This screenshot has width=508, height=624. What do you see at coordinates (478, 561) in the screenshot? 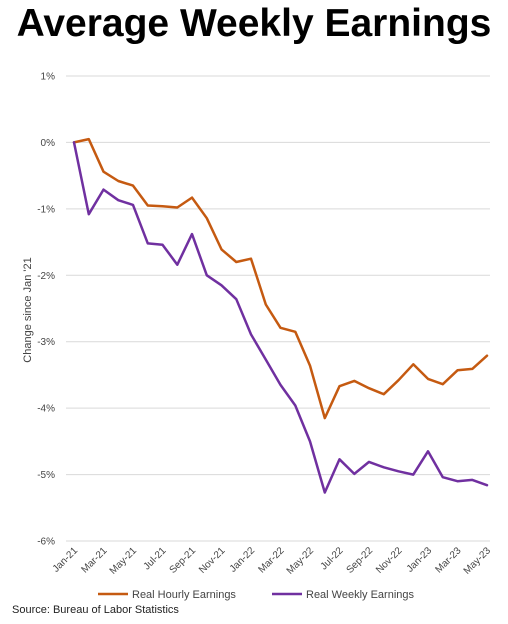
I see `x-tick-label: May-23` at bounding box center [478, 561].